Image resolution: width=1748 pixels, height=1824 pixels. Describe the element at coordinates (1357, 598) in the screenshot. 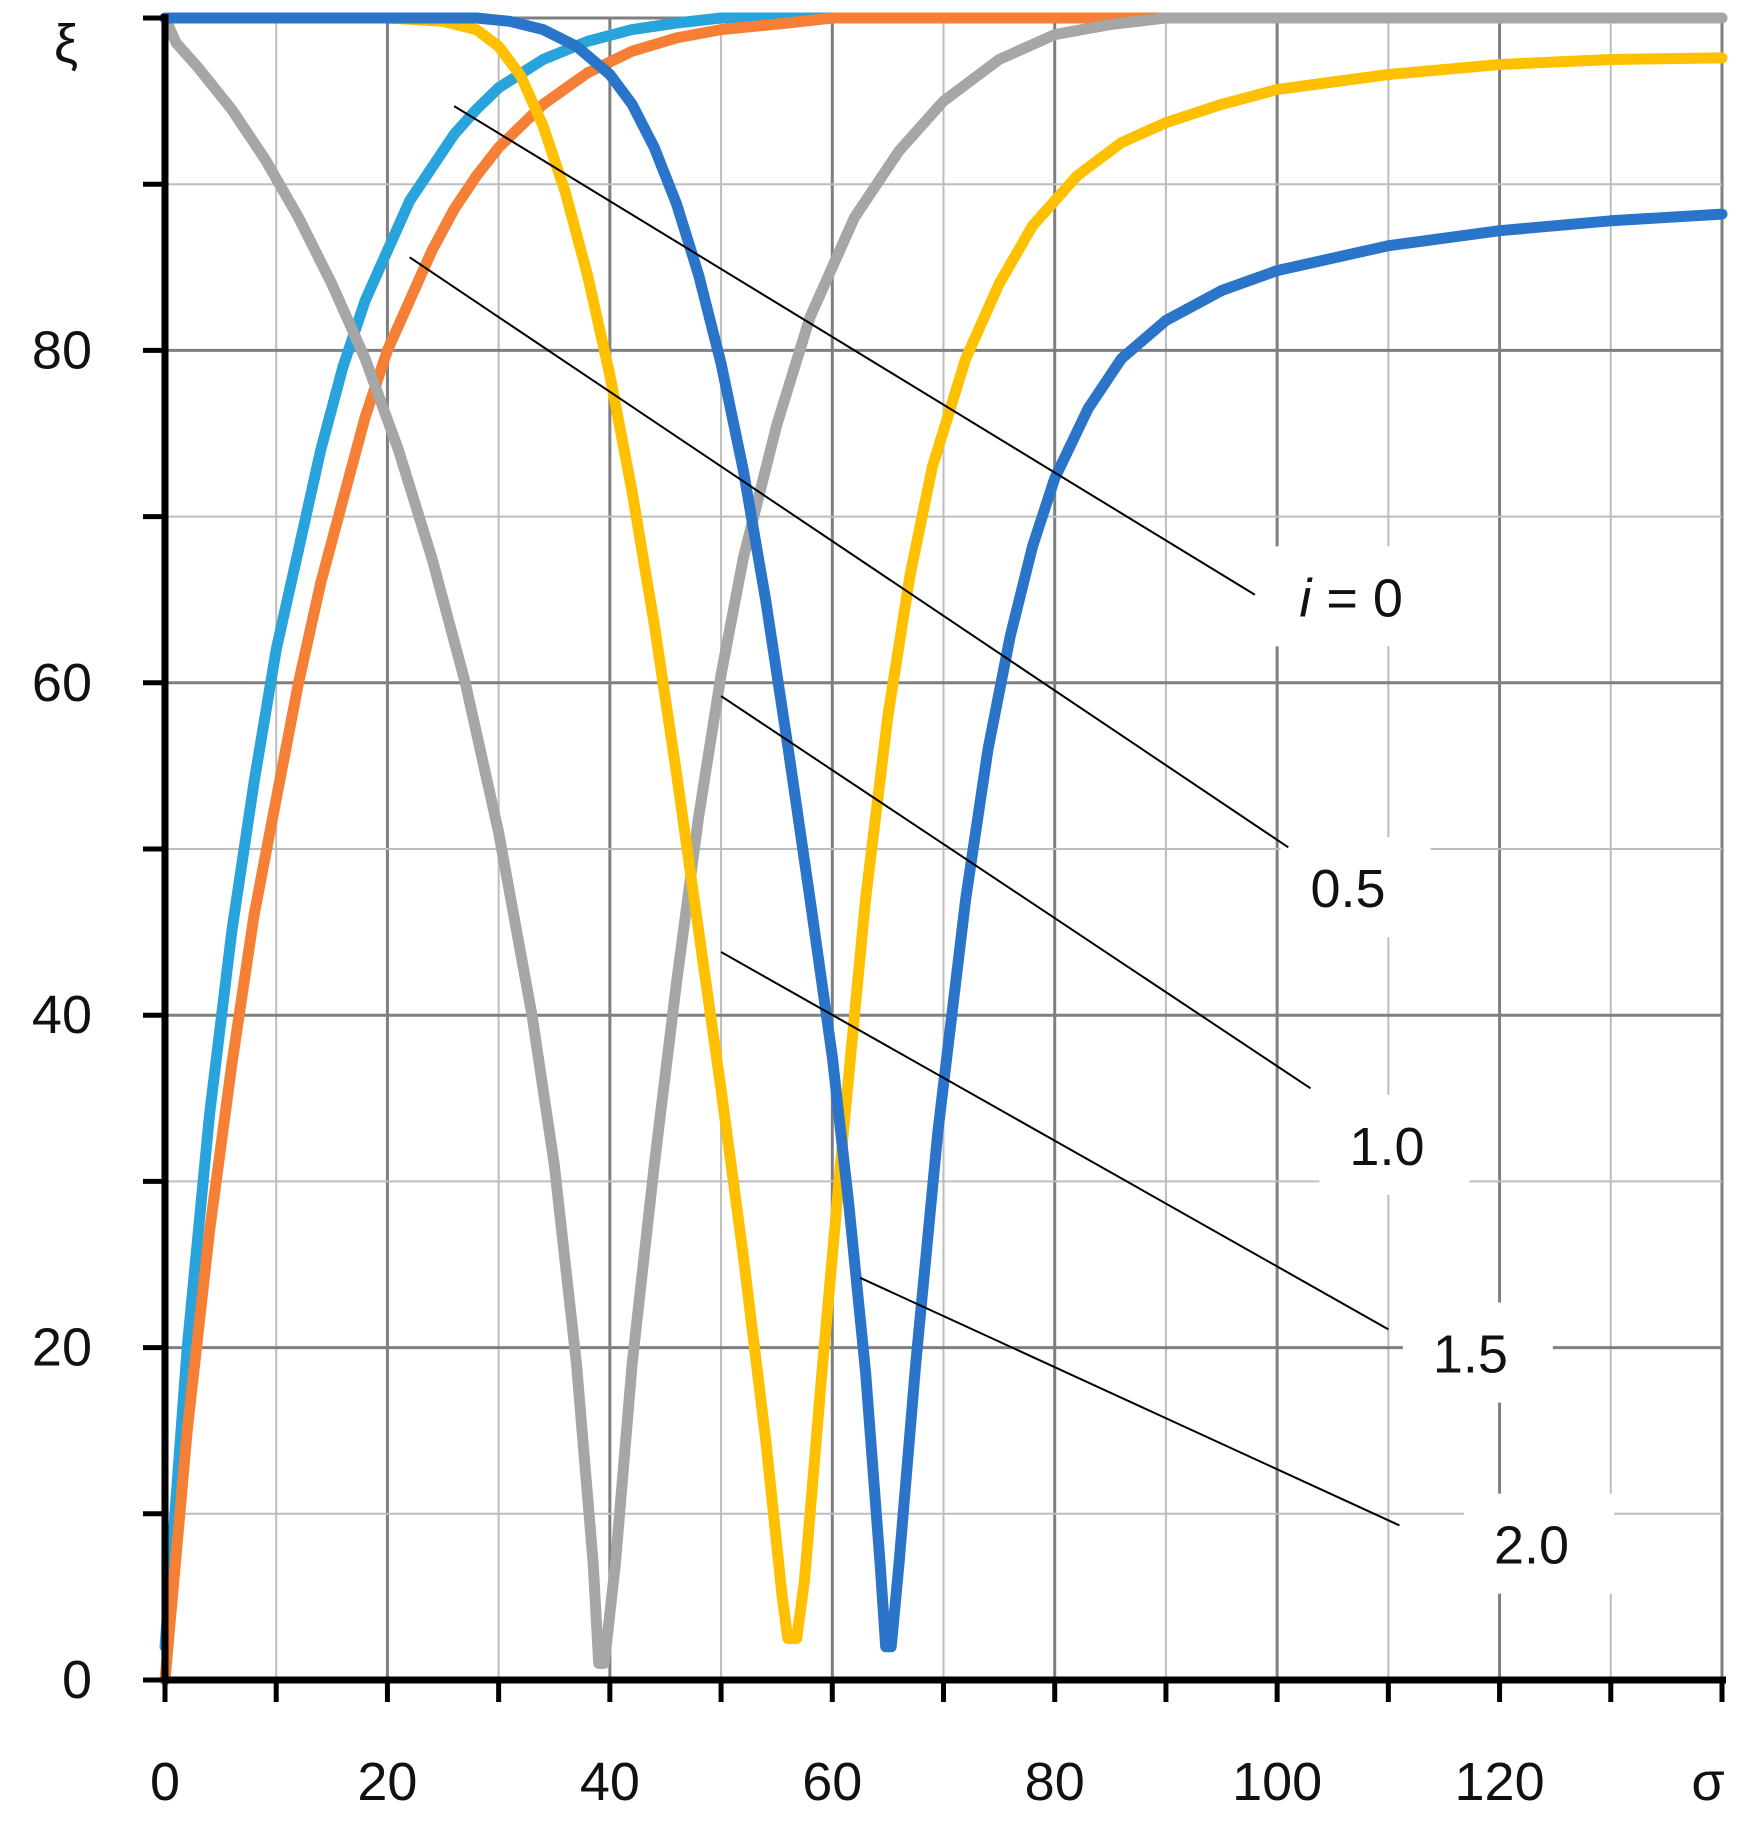

I see `annotation-label-suffix: = 0` at that location.